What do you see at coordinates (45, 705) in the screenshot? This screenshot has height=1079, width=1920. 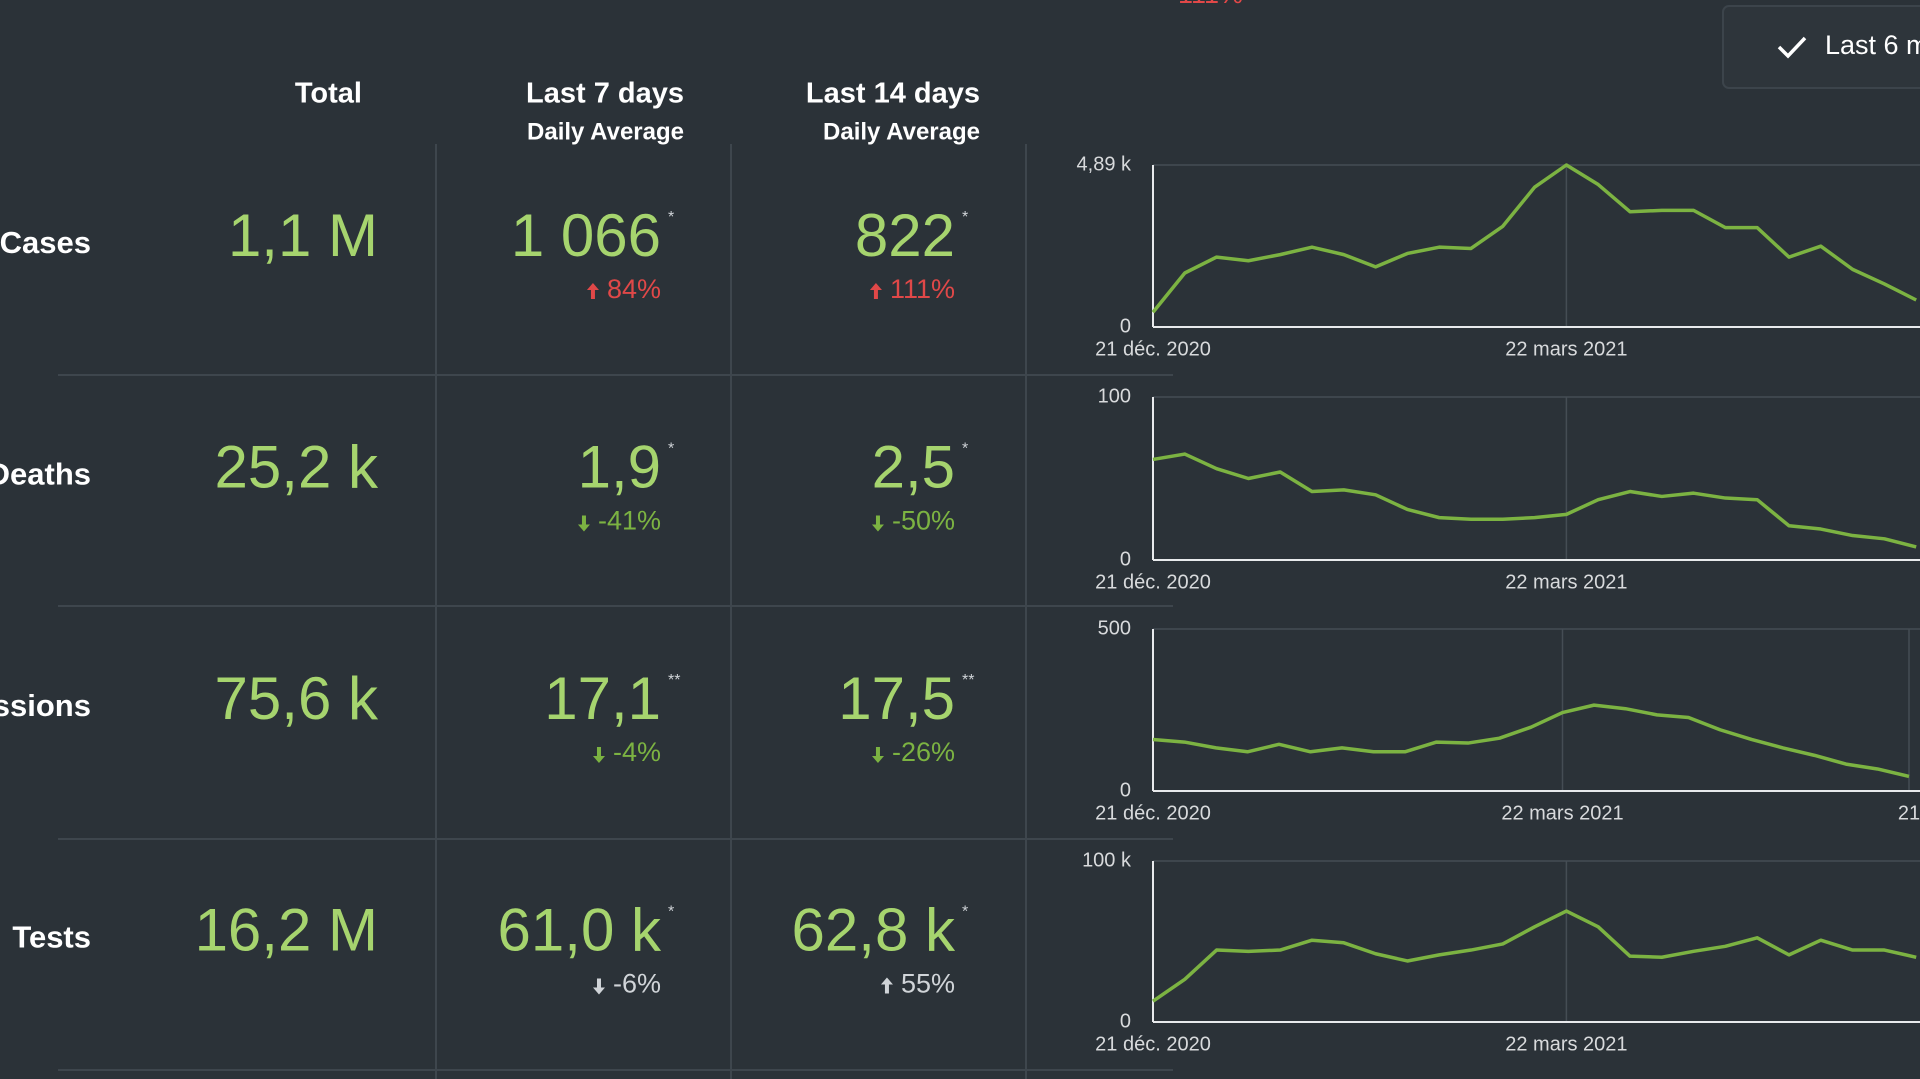 I see `row-label: ssions` at bounding box center [45, 705].